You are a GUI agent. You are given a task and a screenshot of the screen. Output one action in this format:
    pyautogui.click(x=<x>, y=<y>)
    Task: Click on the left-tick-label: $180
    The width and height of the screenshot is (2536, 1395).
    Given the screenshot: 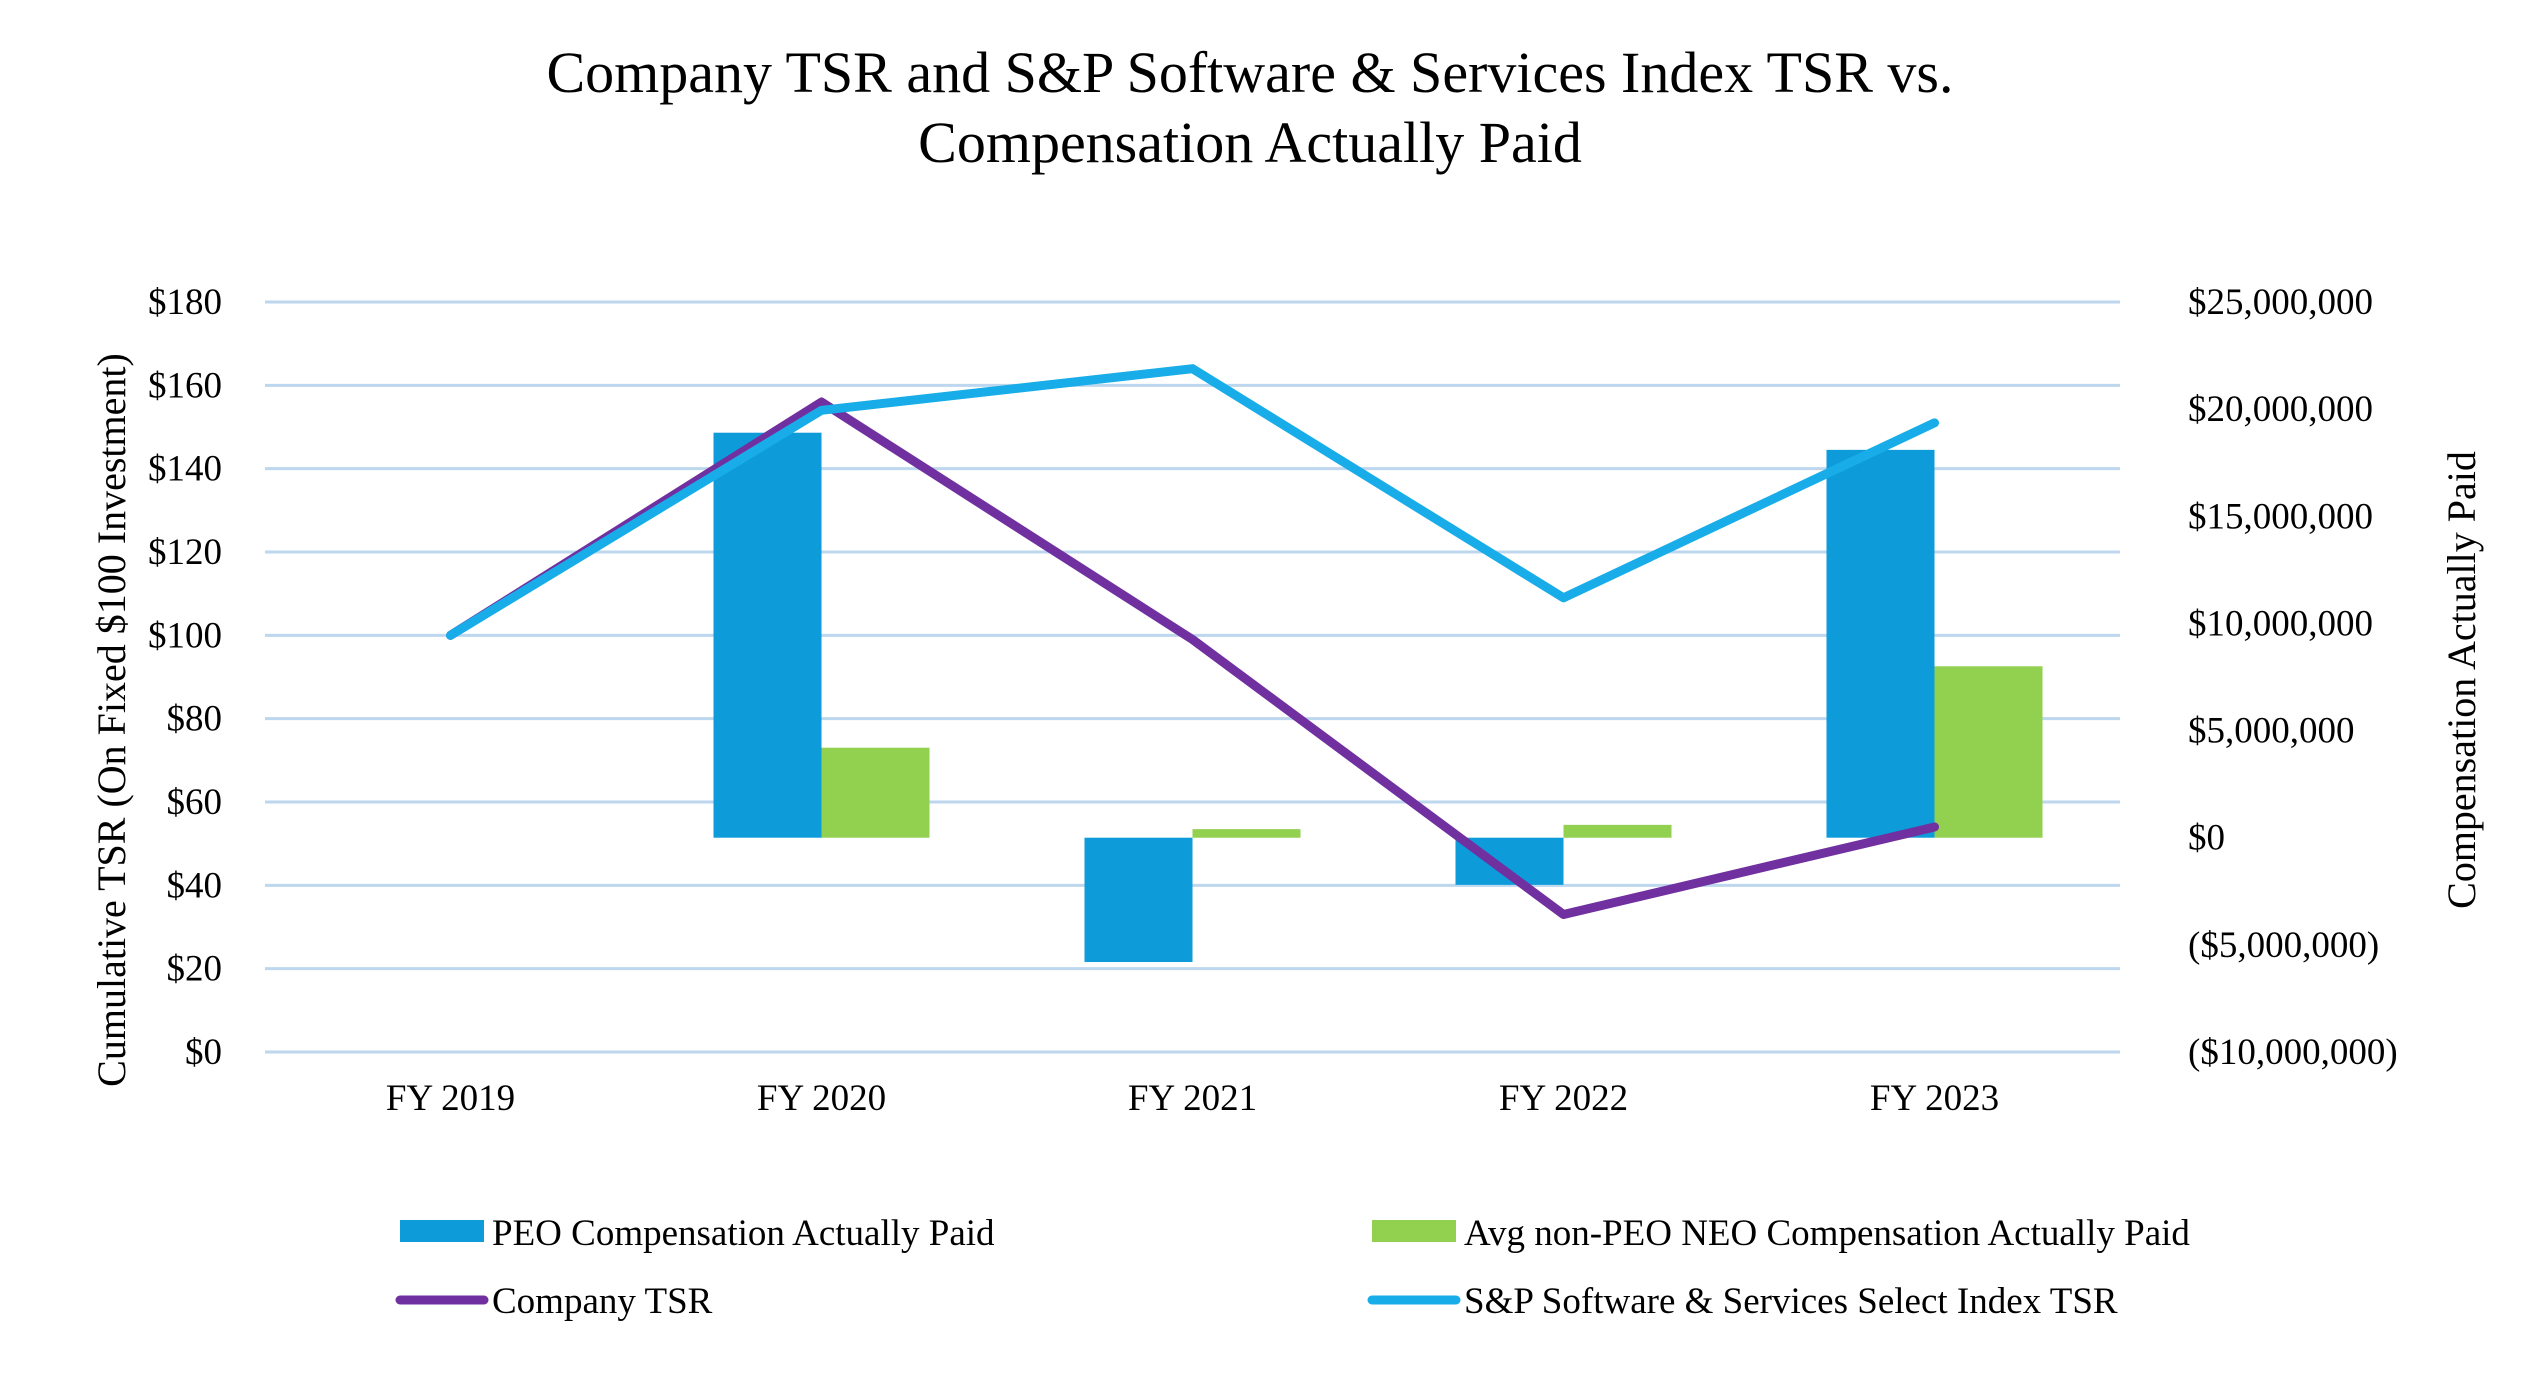 What is the action you would take?
    pyautogui.click(x=185, y=302)
    